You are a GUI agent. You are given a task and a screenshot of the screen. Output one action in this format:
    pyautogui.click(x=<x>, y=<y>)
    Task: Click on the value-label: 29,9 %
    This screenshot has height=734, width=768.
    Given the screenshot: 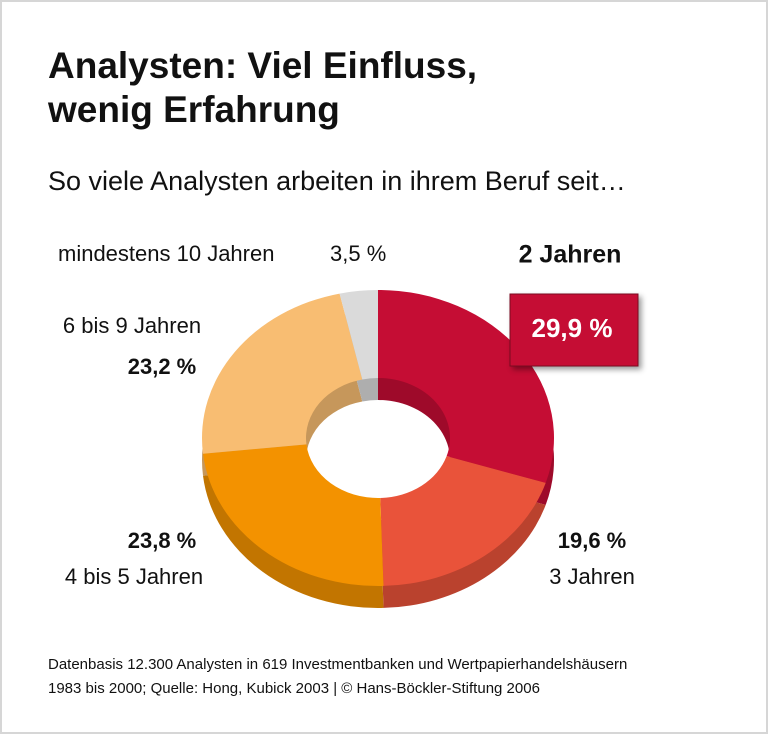 What is the action you would take?
    pyautogui.click(x=572, y=328)
    